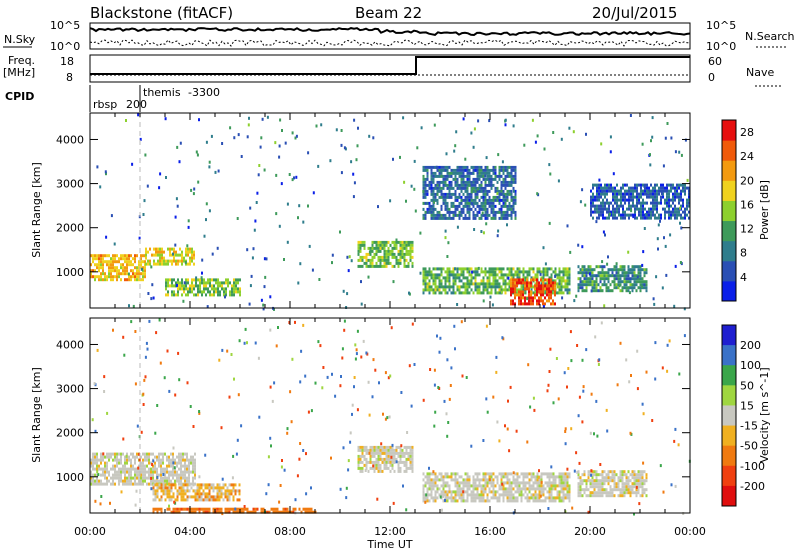 This screenshot has width=800, height=554. I want to click on nsky-tick-bottom: 10^0, so click(65, 46).